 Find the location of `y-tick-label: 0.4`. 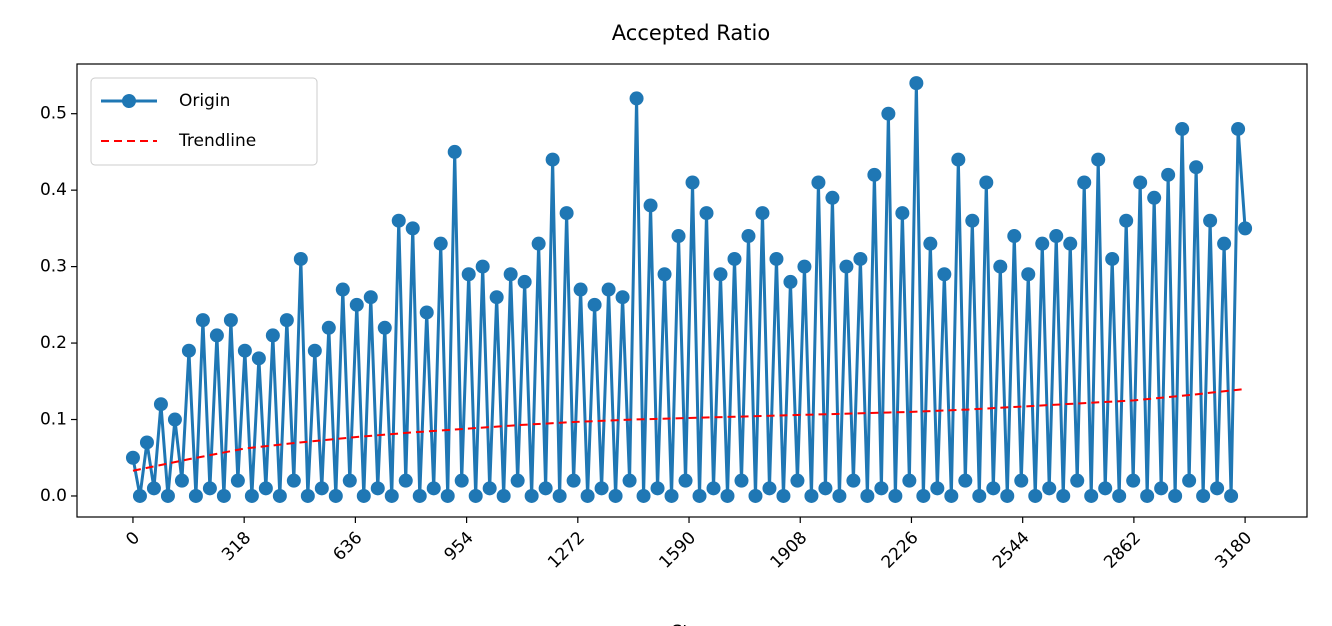

y-tick-label: 0.4 is located at coordinates (53, 190).